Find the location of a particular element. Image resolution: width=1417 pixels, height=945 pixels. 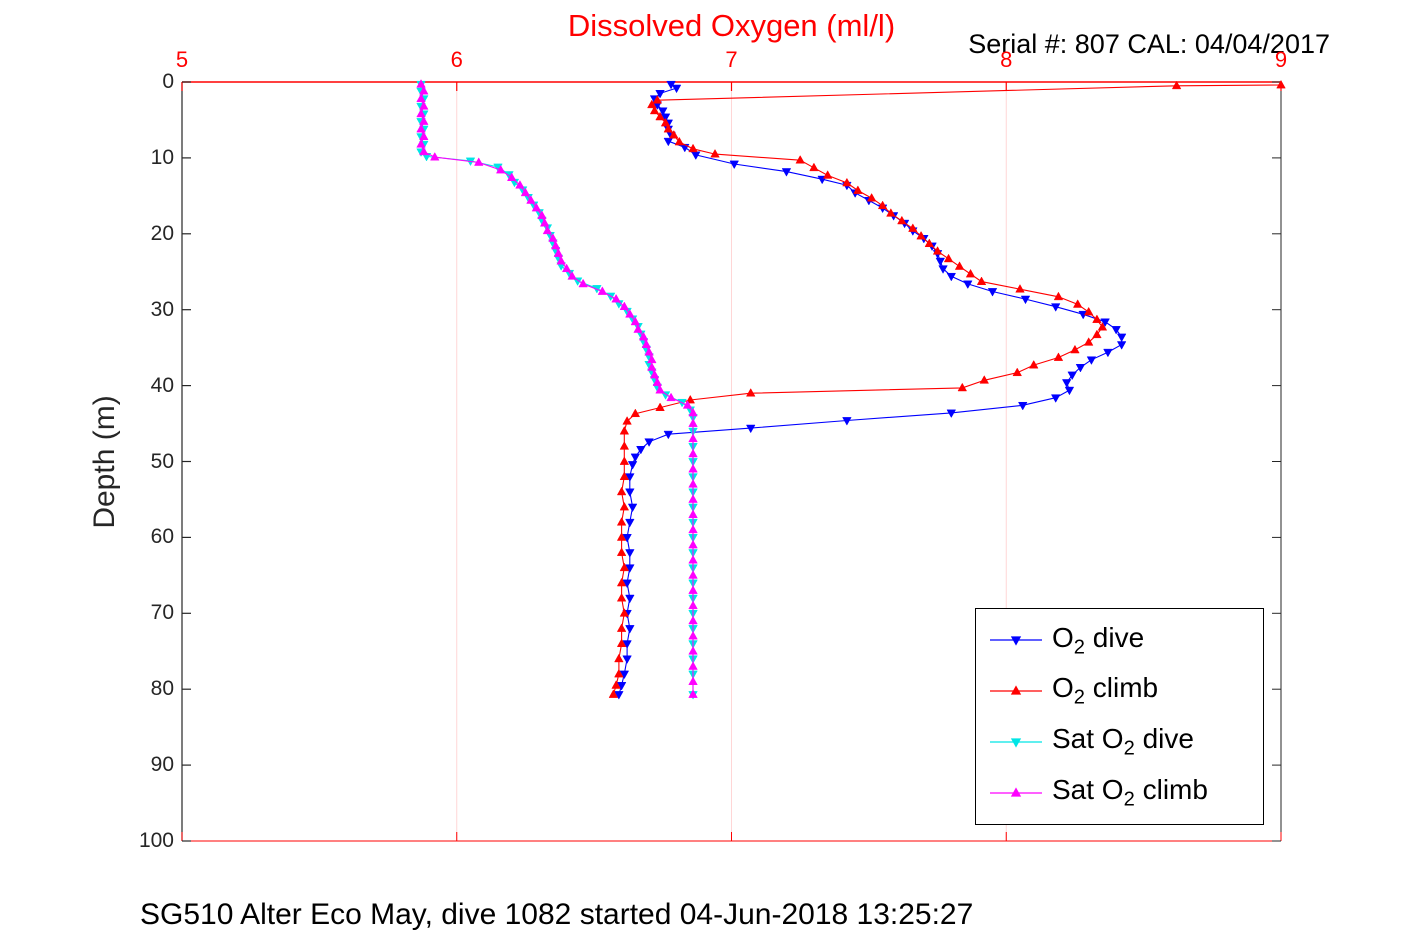

legend-item-sat-o2-dive: Sat O2 dive is located at coordinates (1119, 742).